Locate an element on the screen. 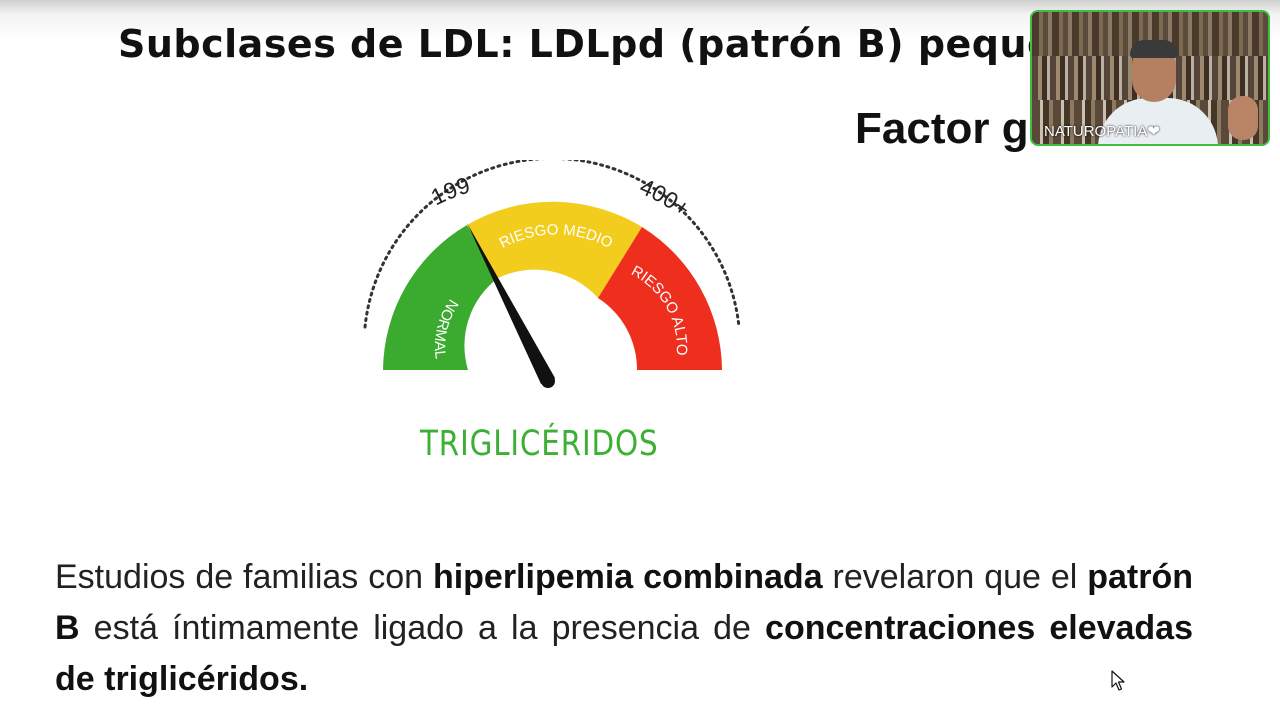 This screenshot has height=720, width=1280. mouse-pointer-icon is located at coordinates (1118, 680).